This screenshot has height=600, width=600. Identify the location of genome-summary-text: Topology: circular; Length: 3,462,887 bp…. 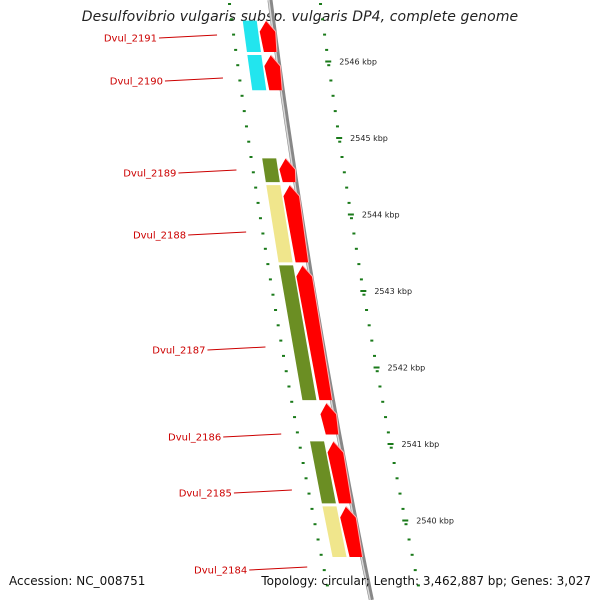
(426, 581).